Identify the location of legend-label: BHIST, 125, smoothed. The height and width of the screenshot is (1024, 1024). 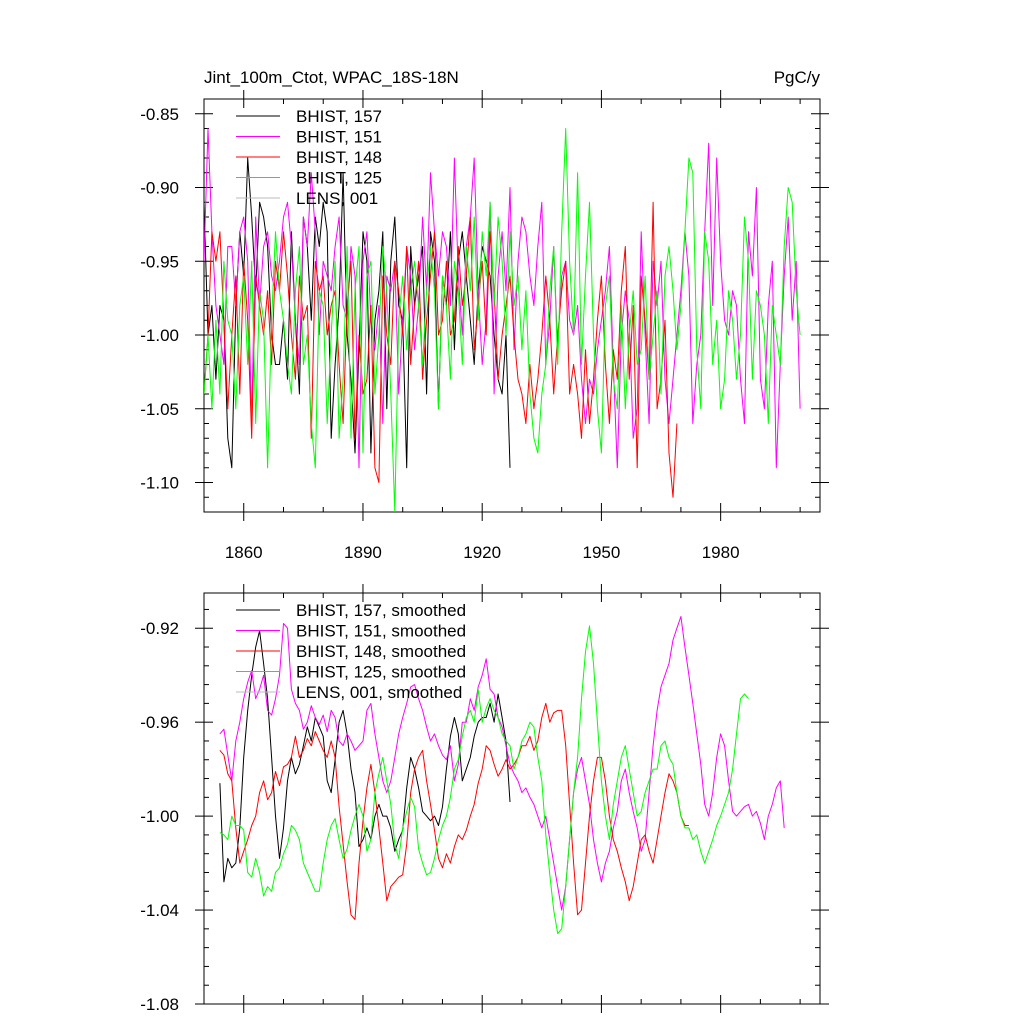
(381, 672).